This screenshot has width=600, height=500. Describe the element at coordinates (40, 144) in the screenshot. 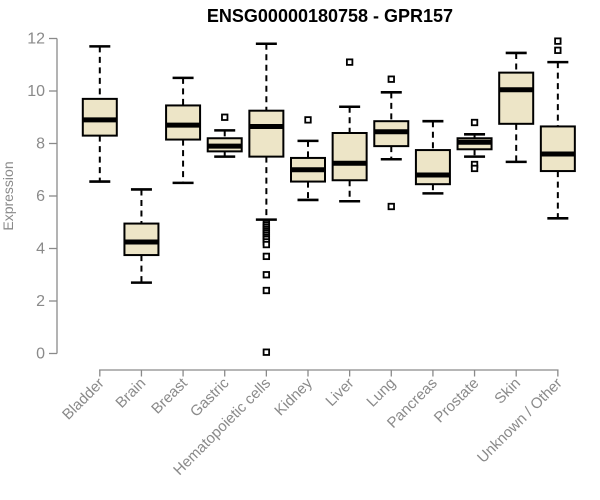

I see `y-tick-label: 8` at that location.